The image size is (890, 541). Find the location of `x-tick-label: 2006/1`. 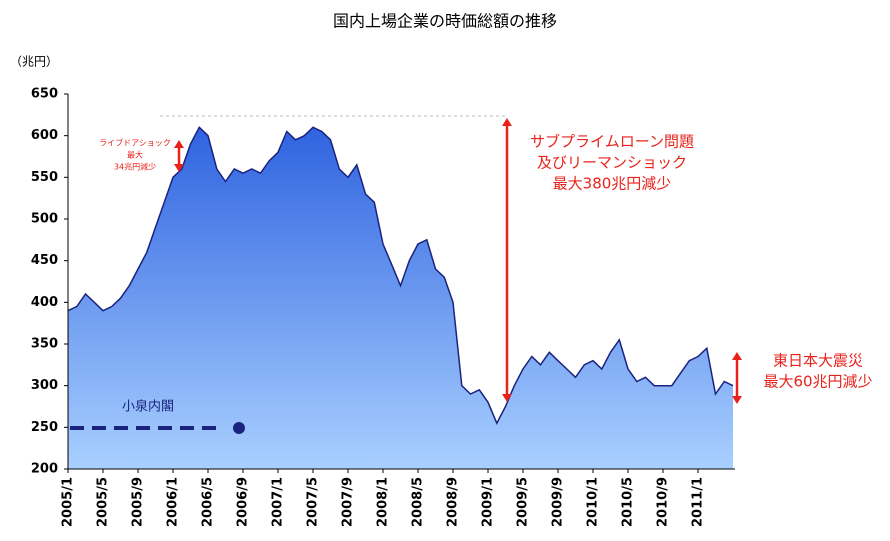

x-tick-label: 2006/1 is located at coordinates (173, 502).